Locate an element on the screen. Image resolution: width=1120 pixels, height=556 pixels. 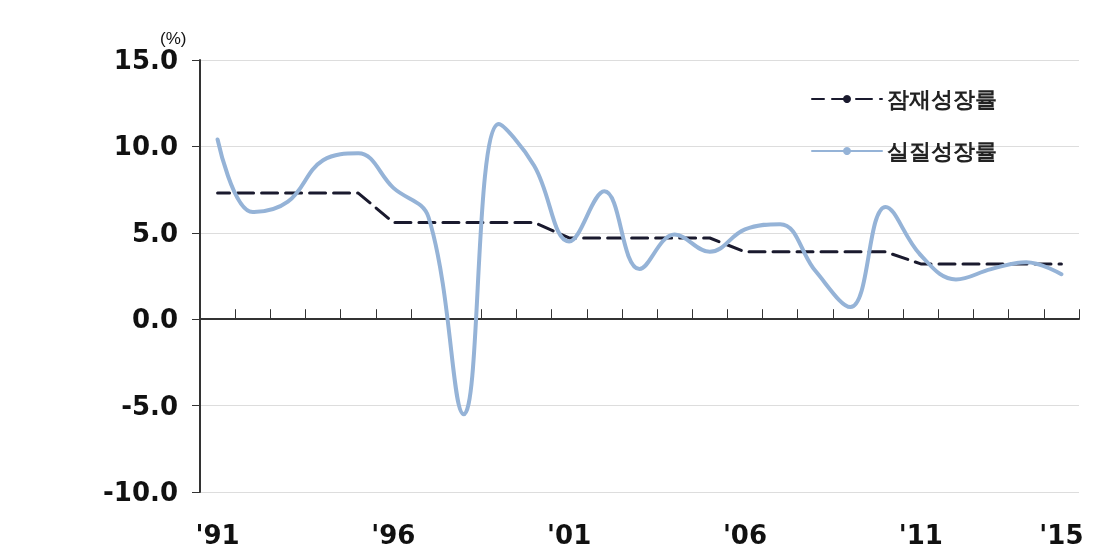
y-tick-label: 10.0 is located at coordinates (145, 146).